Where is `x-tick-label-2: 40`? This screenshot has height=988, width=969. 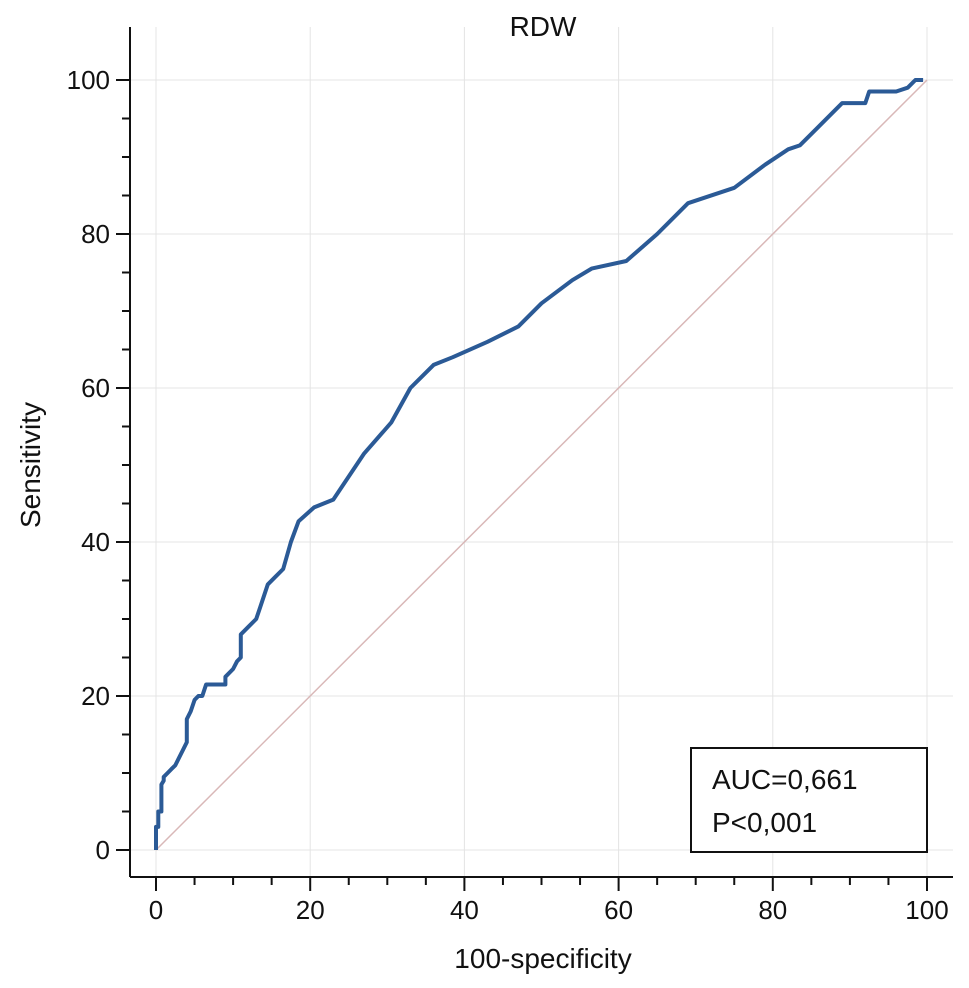 x-tick-label-2: 40 is located at coordinates (464, 910).